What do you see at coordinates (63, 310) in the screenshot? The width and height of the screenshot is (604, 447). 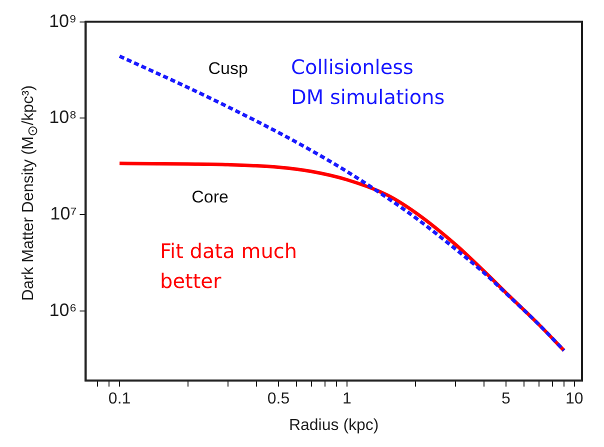 I see `y-tick-label: 10⁶` at bounding box center [63, 310].